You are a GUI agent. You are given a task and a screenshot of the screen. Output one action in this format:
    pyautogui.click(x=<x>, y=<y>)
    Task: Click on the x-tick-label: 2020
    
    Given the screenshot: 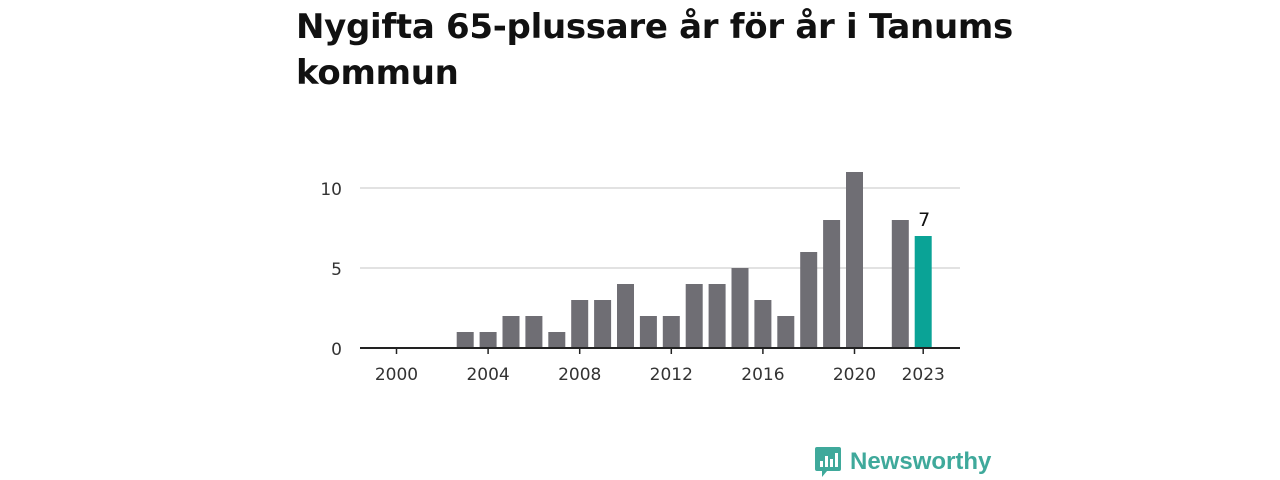 What is the action you would take?
    pyautogui.click(x=854, y=375)
    